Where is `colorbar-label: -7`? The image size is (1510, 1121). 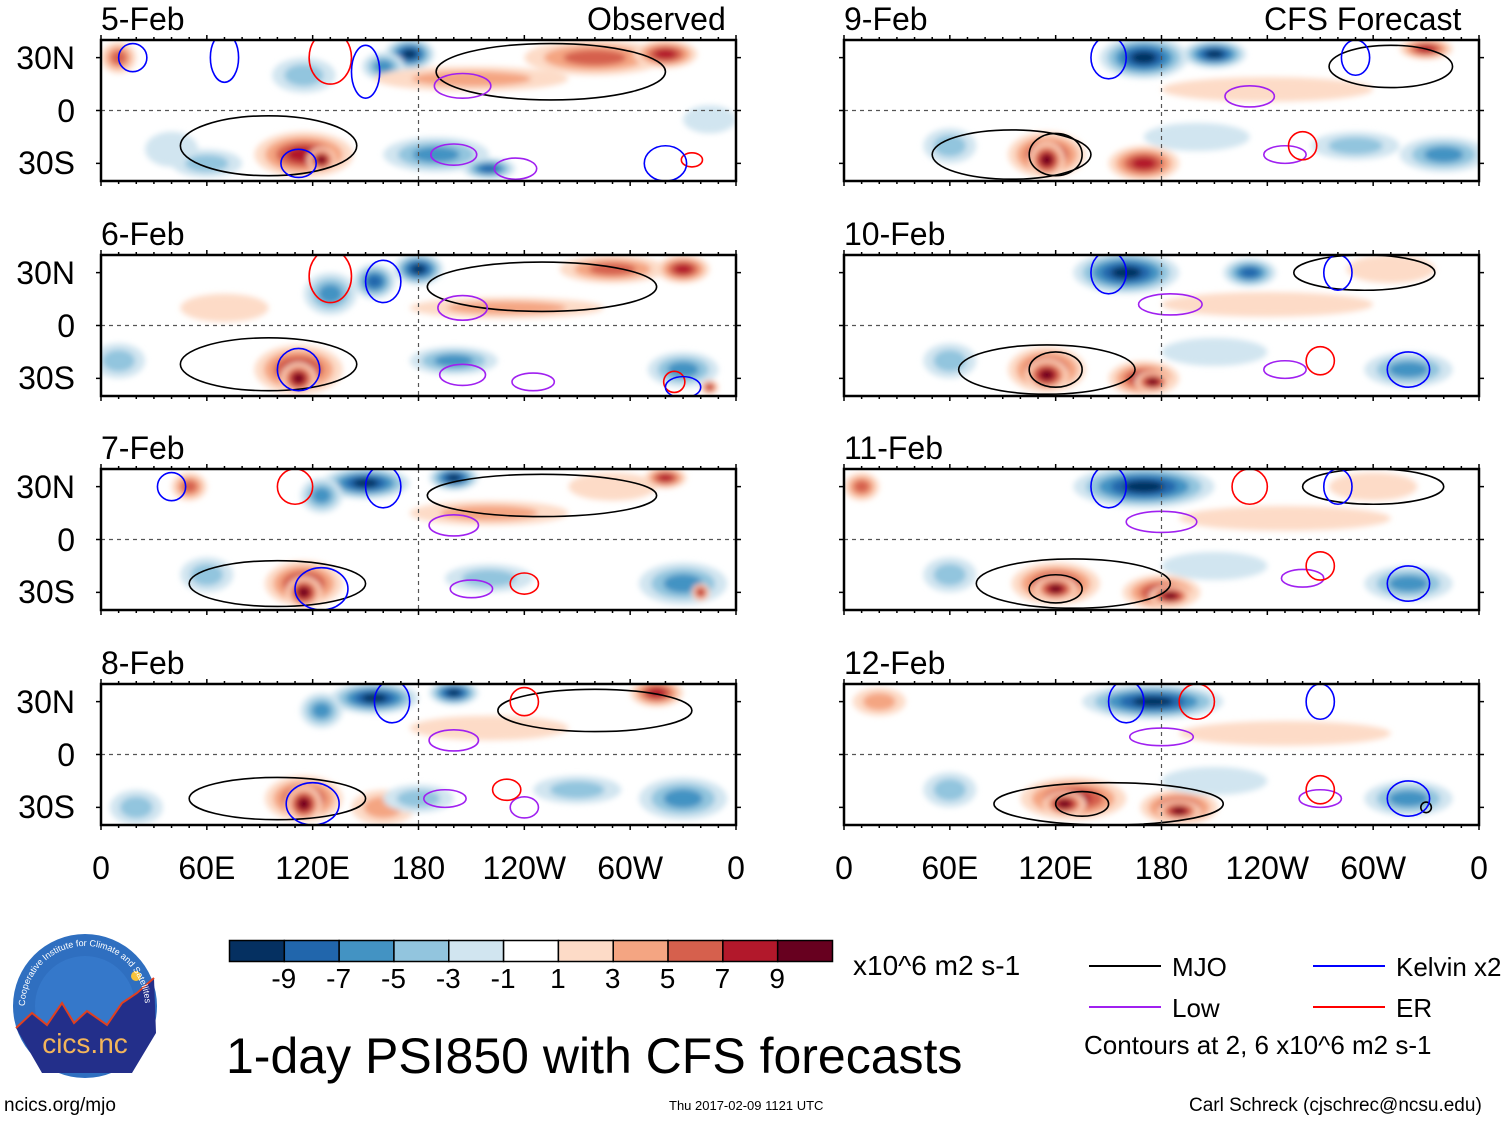 colorbar-label: -7 is located at coordinates (339, 978).